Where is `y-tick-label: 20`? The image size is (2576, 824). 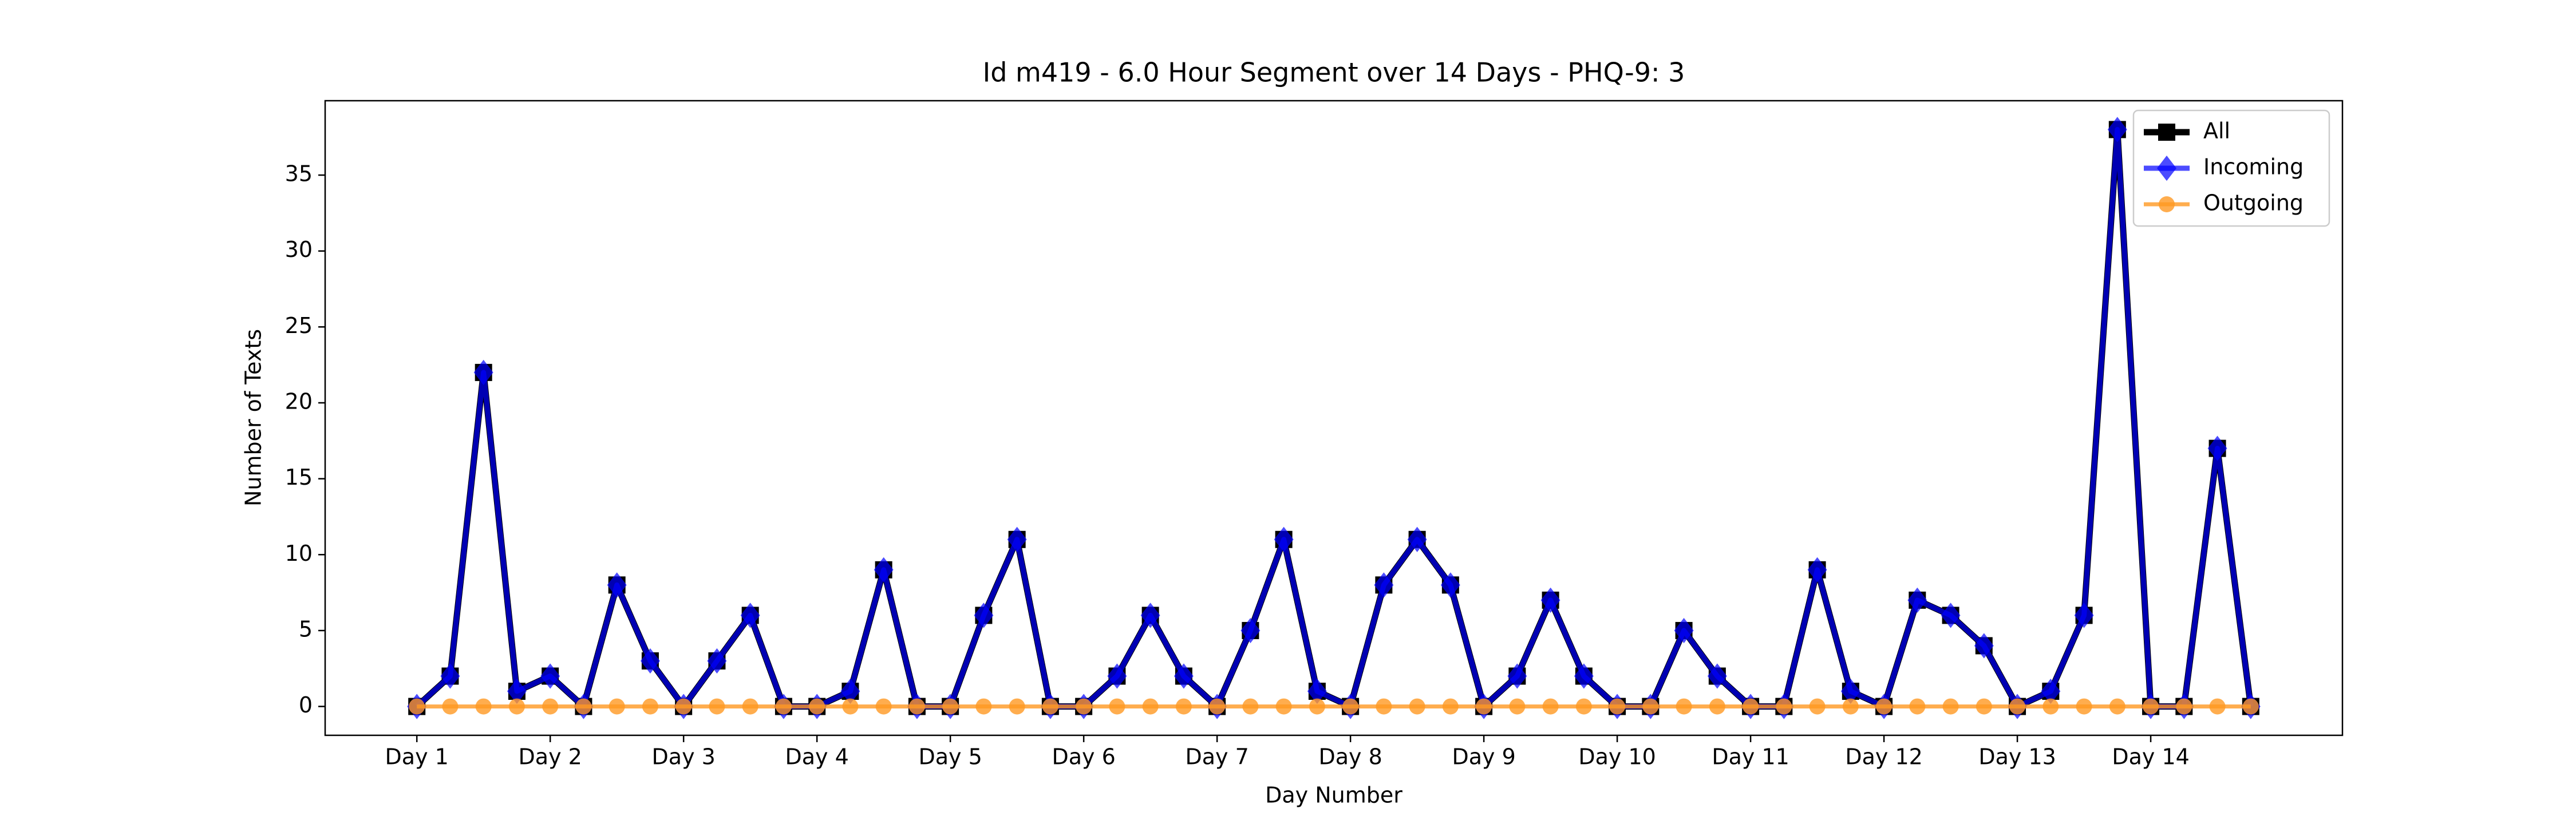 y-tick-label: 20 is located at coordinates (299, 401).